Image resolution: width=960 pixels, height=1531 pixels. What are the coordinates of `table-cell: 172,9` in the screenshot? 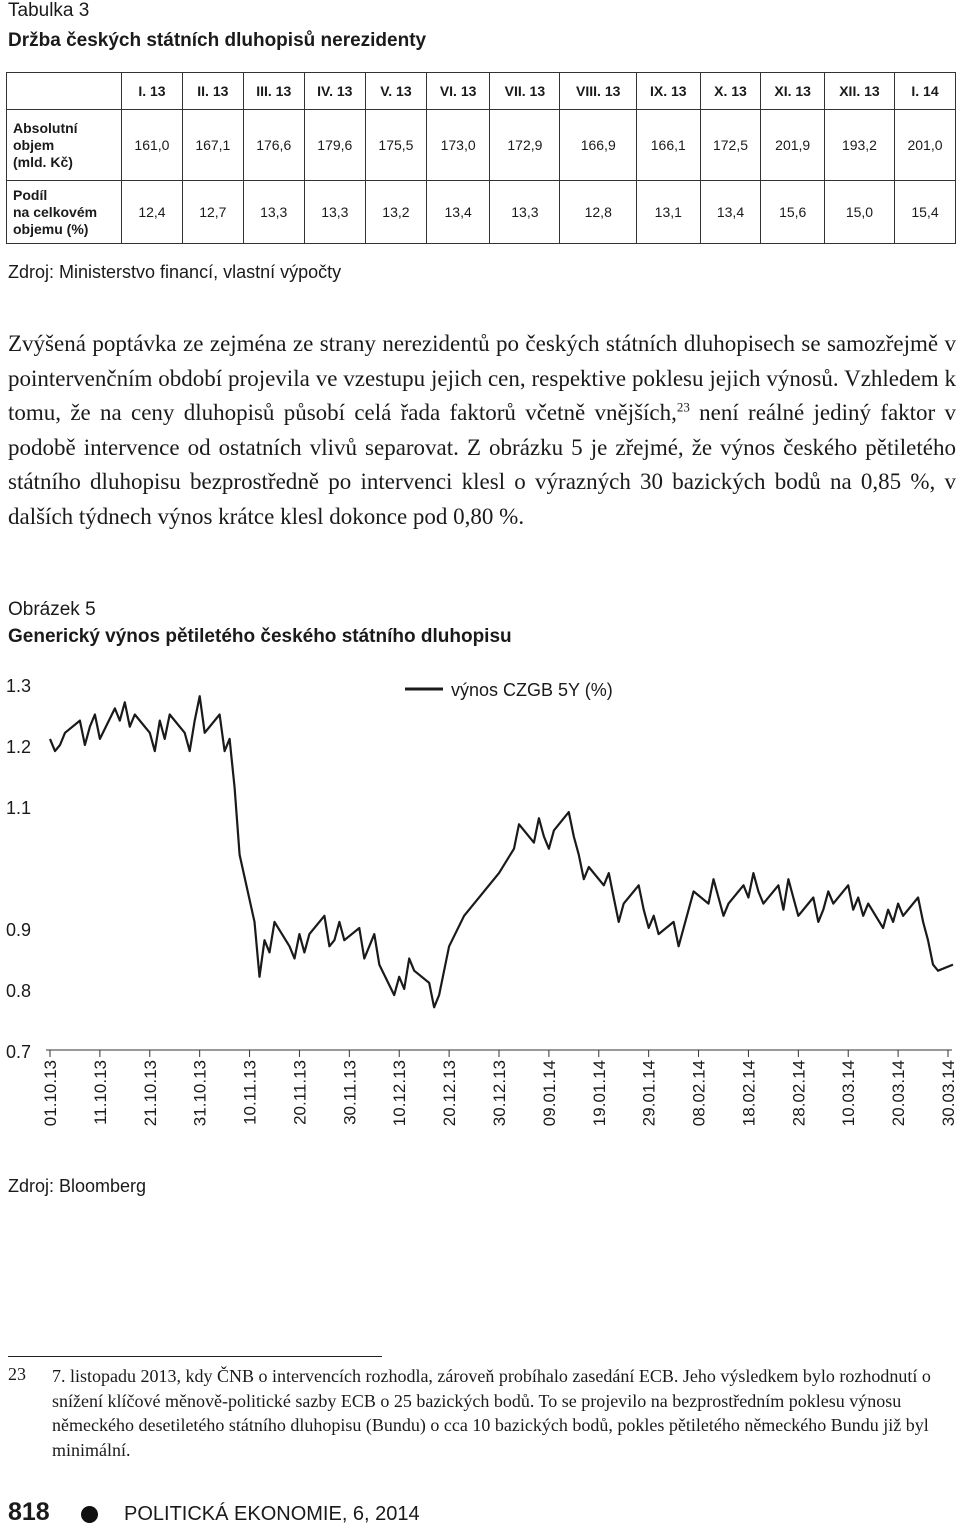 It's located at (525, 145).